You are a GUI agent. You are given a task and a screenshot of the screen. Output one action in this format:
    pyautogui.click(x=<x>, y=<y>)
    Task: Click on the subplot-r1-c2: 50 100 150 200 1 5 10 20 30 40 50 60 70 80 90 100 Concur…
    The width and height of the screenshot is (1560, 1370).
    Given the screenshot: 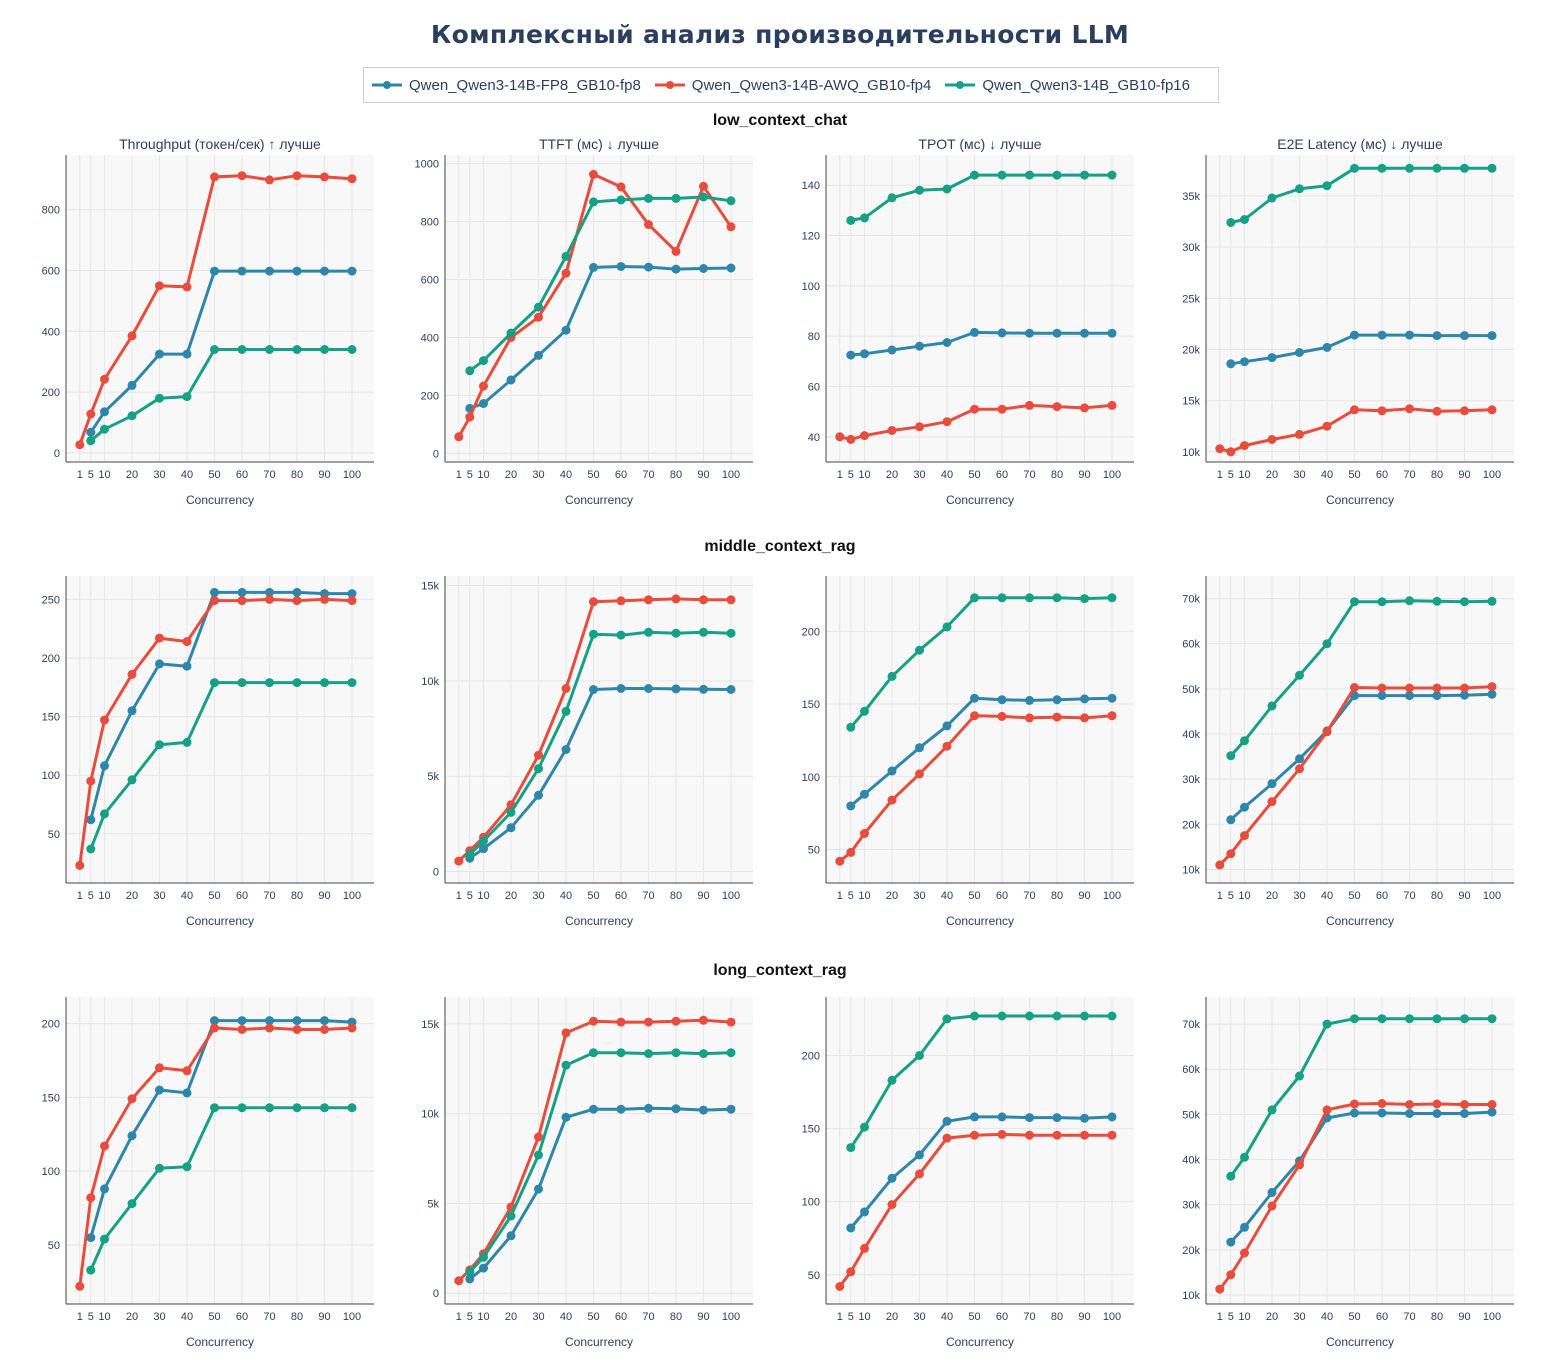 What is the action you would take?
    pyautogui.click(x=968, y=752)
    